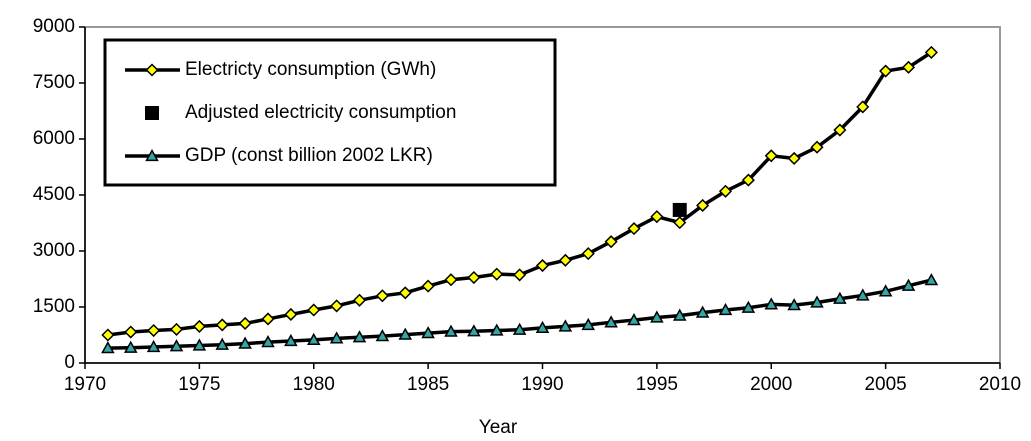 The height and width of the screenshot is (441, 1031). What do you see at coordinates (519, 314) in the screenshot?
I see `series-line` at bounding box center [519, 314].